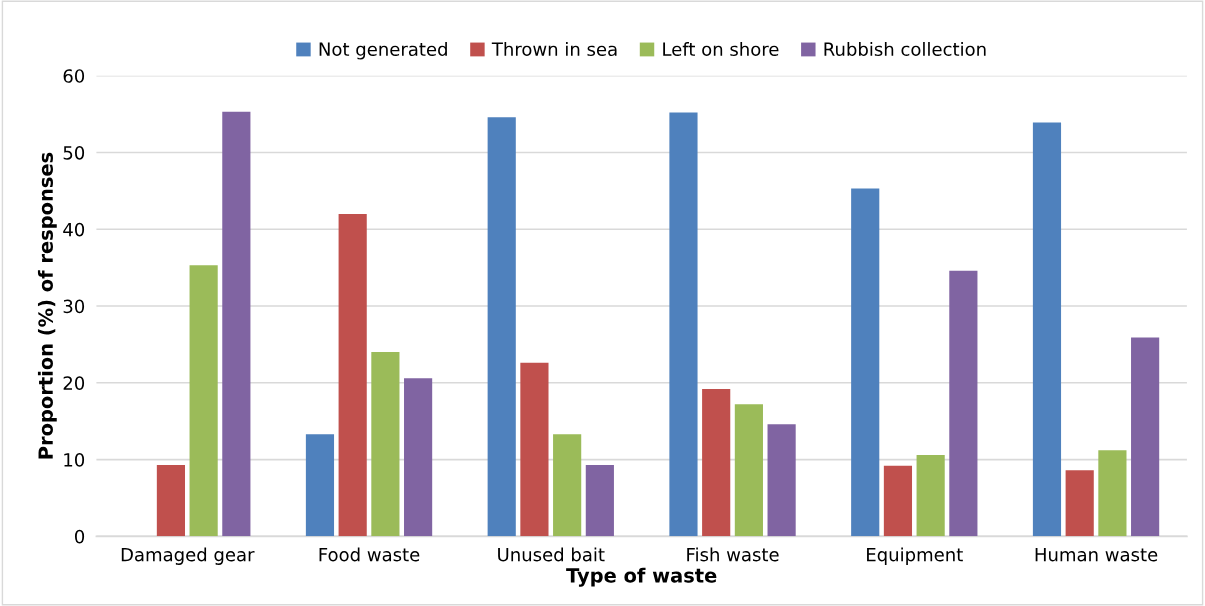 The height and width of the screenshot is (606, 1205). What do you see at coordinates (641, 577) in the screenshot?
I see `x-axis-title: Type of waste` at bounding box center [641, 577].